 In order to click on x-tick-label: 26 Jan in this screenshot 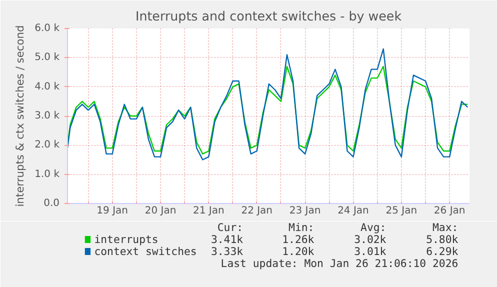, I will do `click(450, 211)`.